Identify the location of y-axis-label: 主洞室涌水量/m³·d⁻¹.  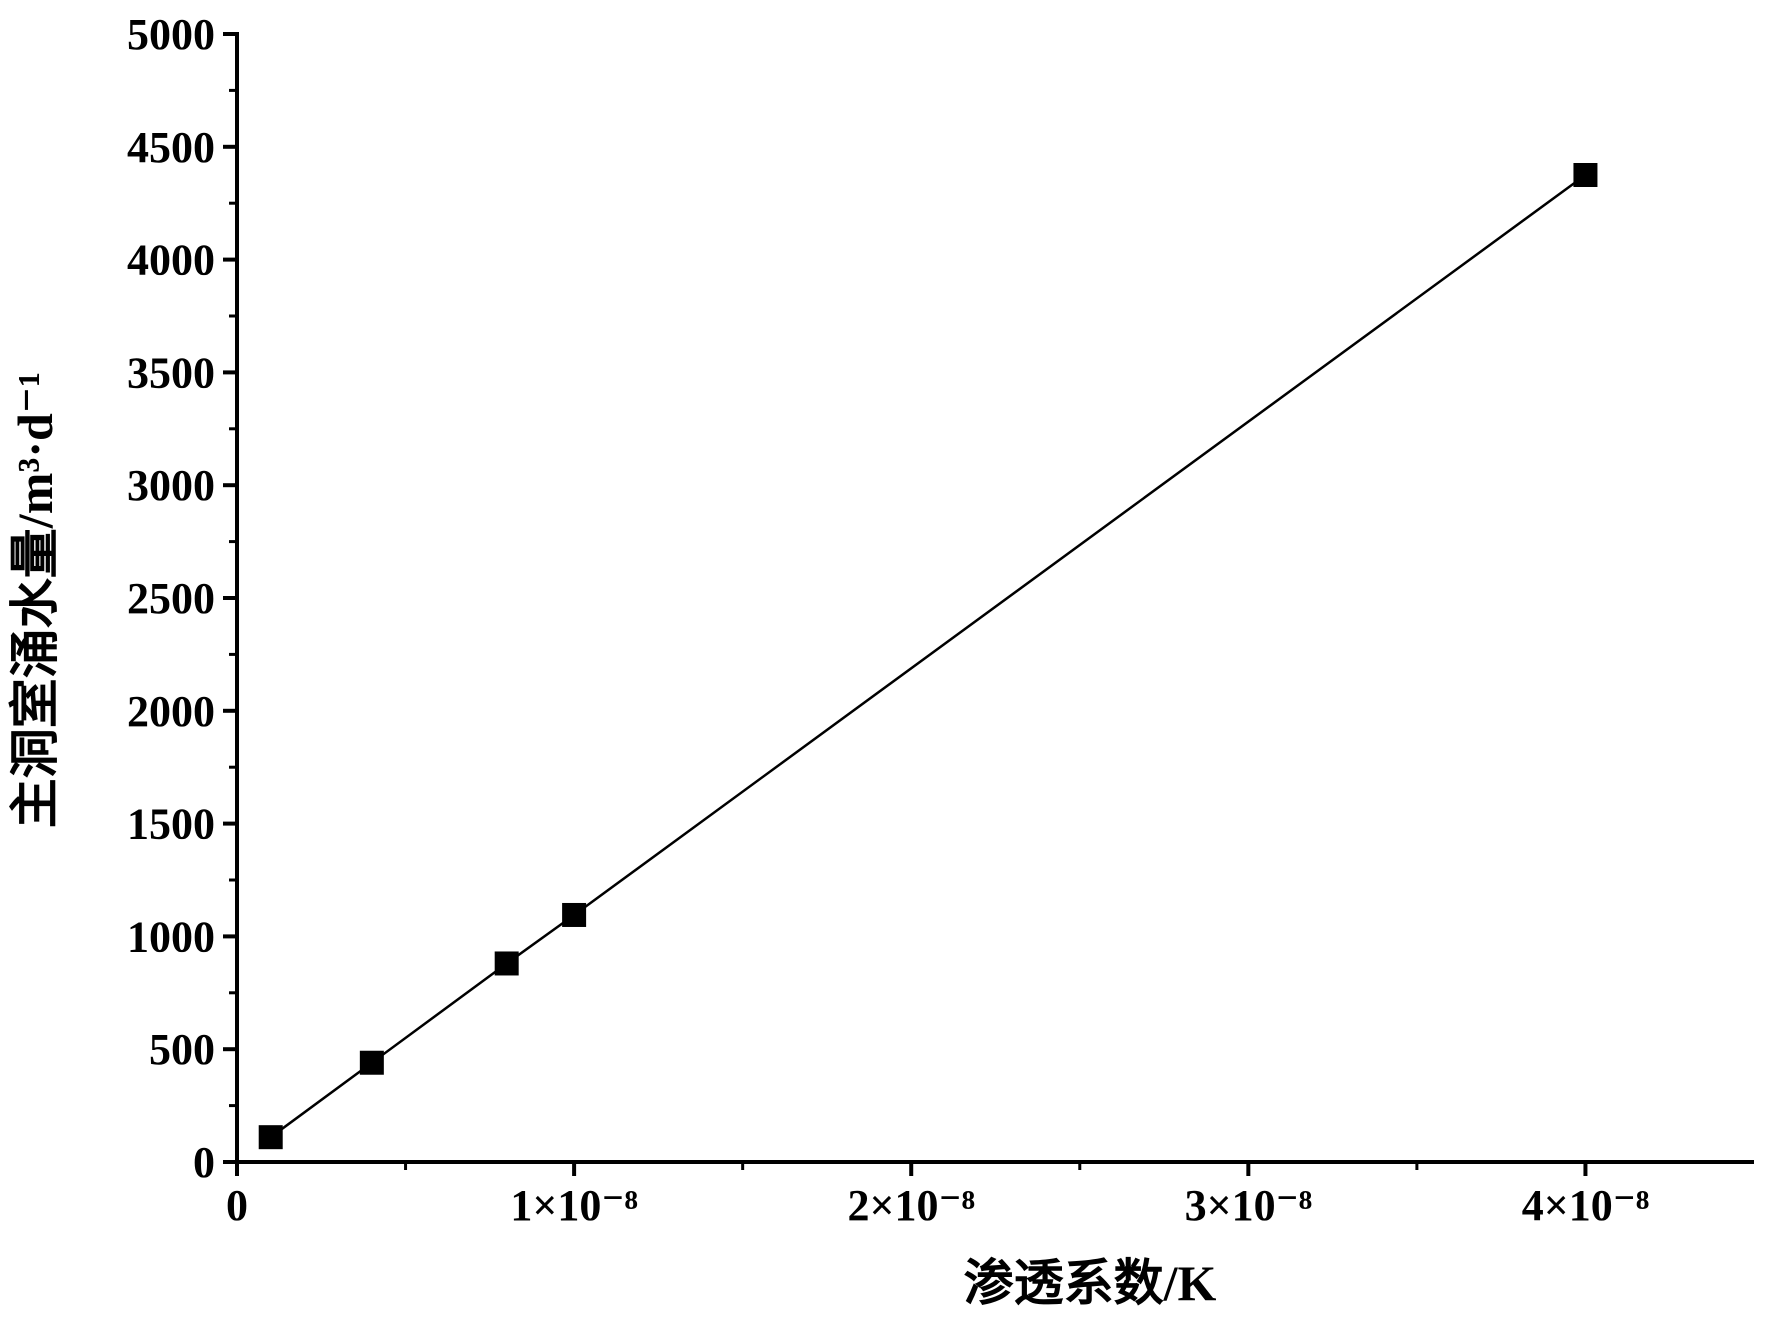
(35, 600).